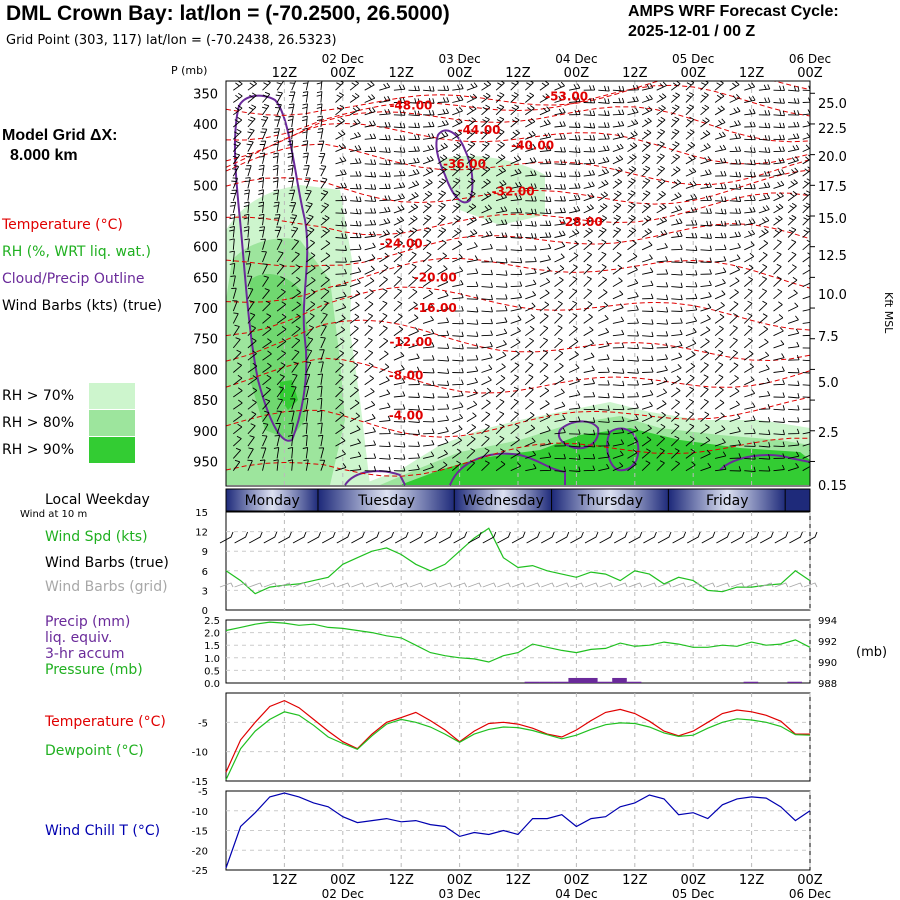  I want to click on isotherm-label: -53.00, so click(566, 96).